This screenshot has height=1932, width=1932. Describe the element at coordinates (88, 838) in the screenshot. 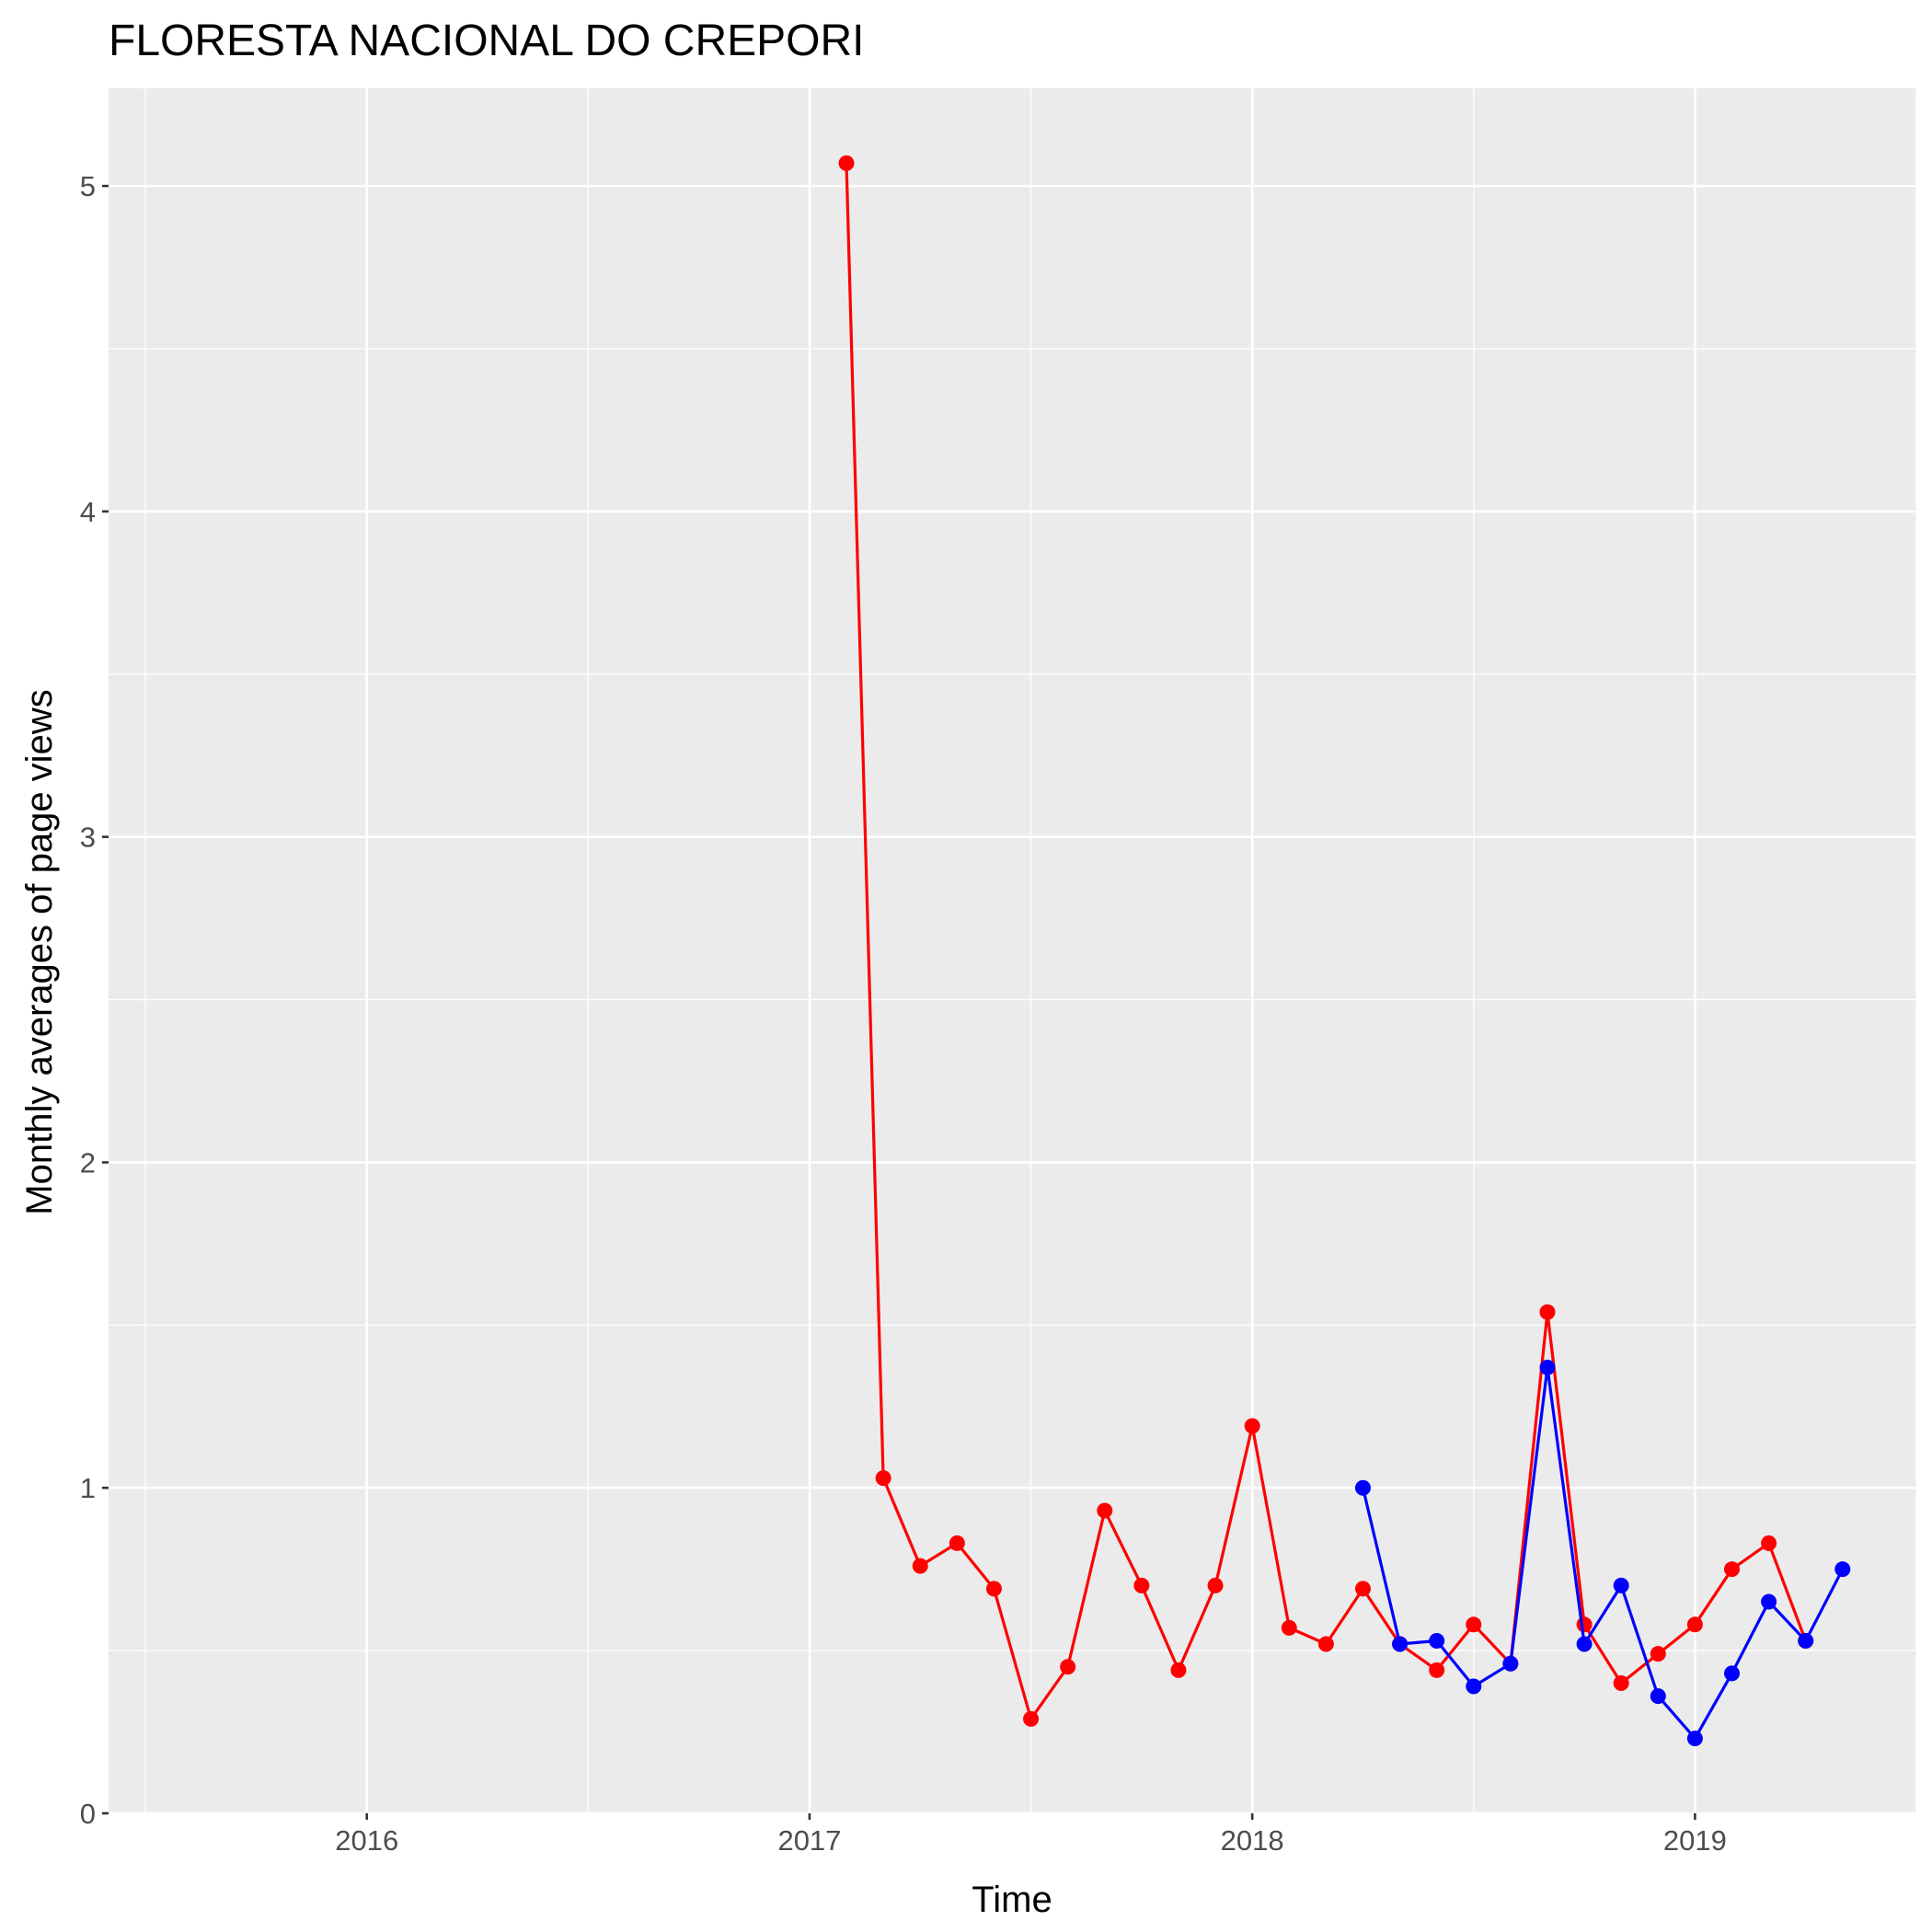

I see `y-tick-label: 3` at that location.